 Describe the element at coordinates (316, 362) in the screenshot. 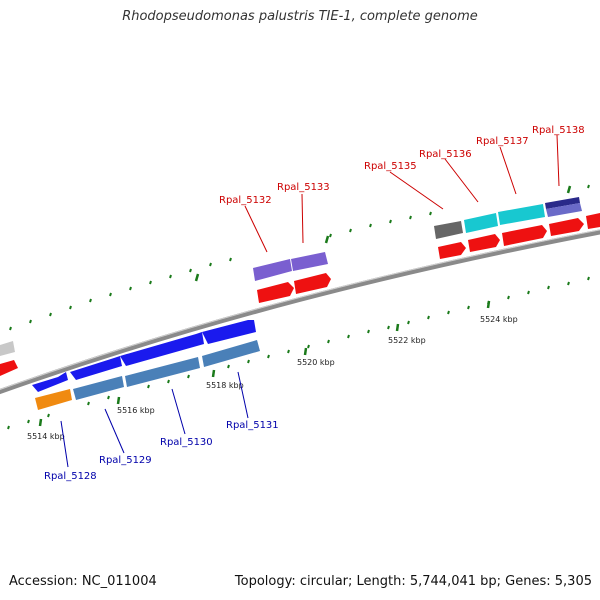

I see `scale-label: 5520 kbp` at that location.